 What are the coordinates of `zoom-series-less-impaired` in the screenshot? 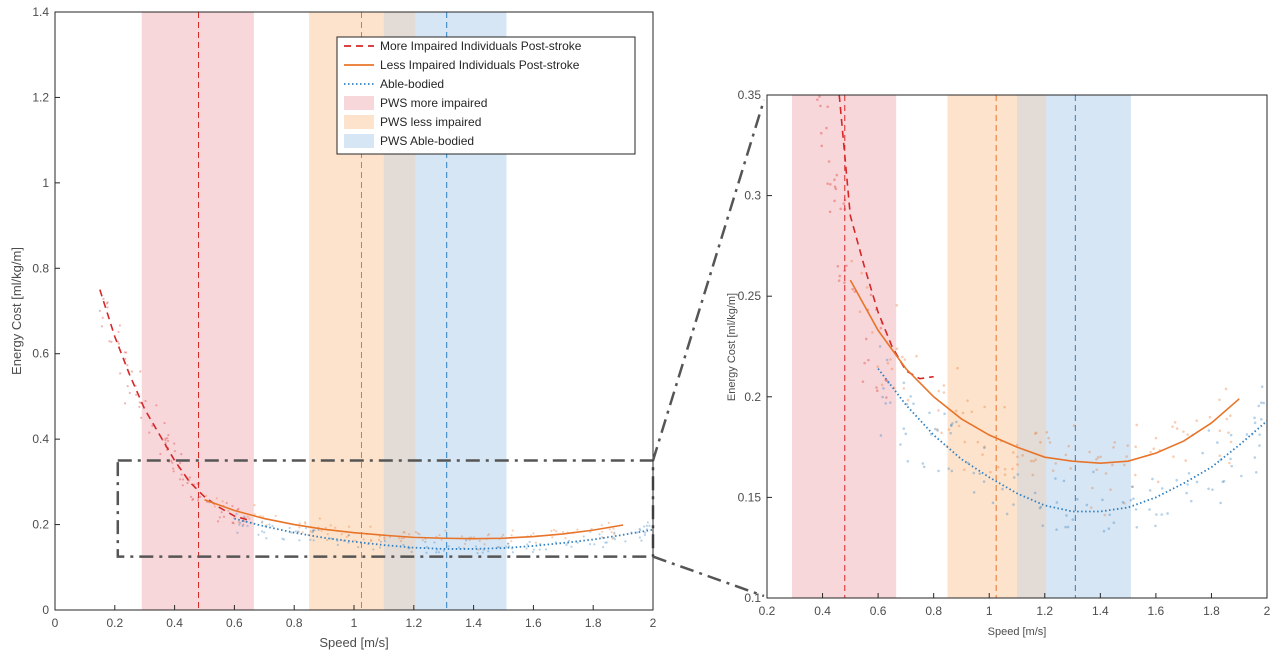 It's located at (1044, 371).